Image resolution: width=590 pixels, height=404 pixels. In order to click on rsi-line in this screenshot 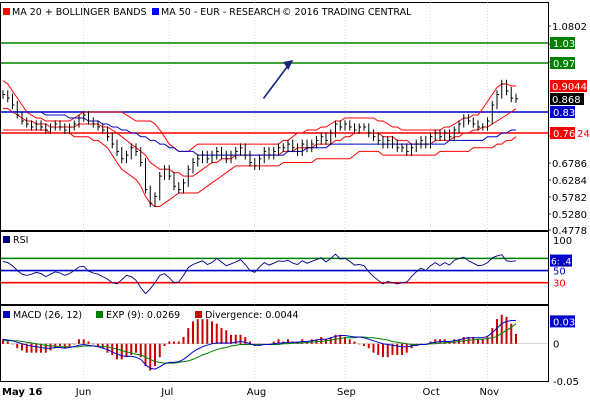, I will do `click(259, 274)`.